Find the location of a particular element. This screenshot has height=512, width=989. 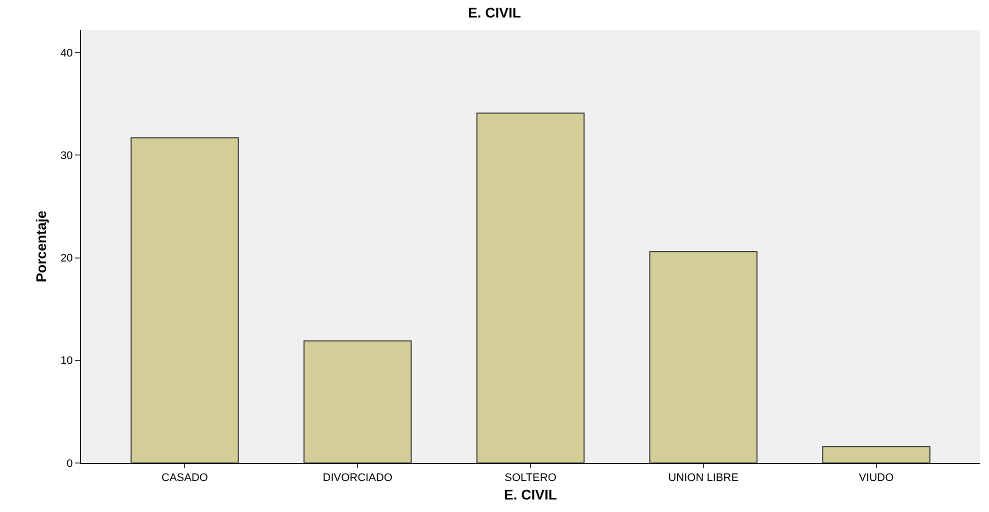

x-tick-label: SOLTERO is located at coordinates (530, 478).